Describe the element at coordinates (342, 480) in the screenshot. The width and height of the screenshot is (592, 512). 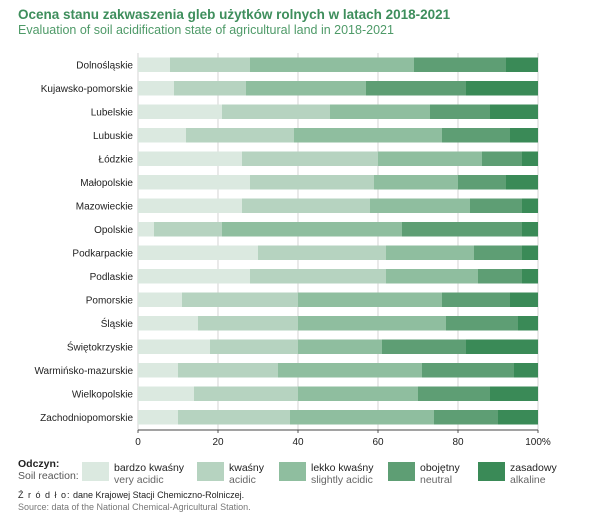
I see `legend-label-en: slightly acidic` at that location.